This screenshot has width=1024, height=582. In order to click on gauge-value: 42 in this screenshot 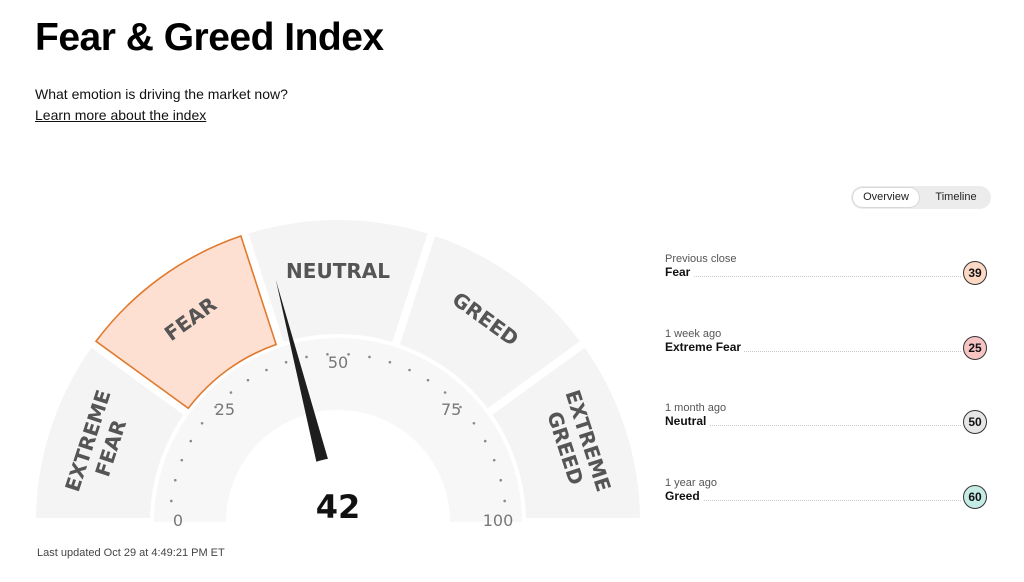, I will do `click(338, 507)`.